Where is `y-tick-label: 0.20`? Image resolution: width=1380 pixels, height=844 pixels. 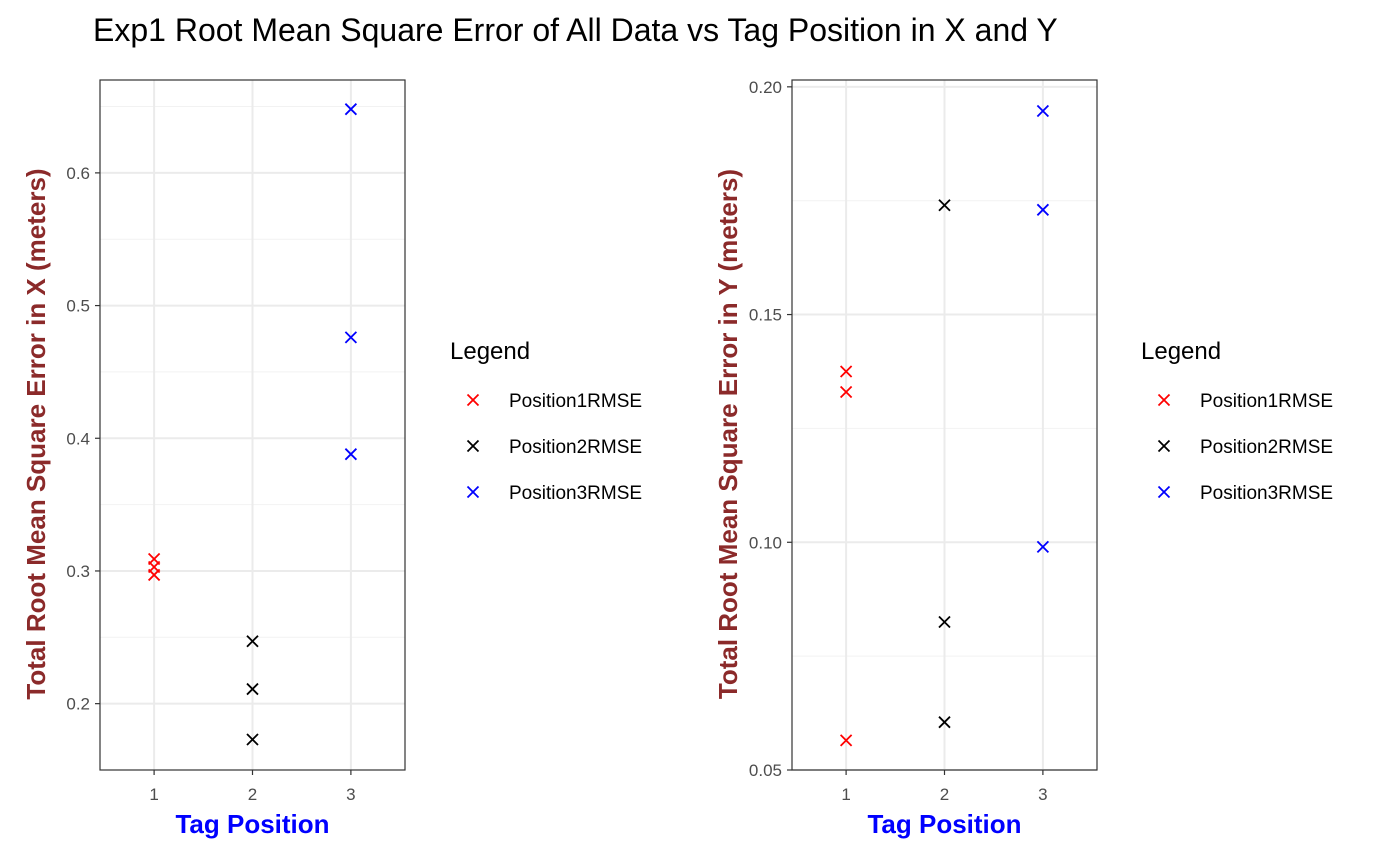
y-tick-label: 0.20 is located at coordinates (765, 87).